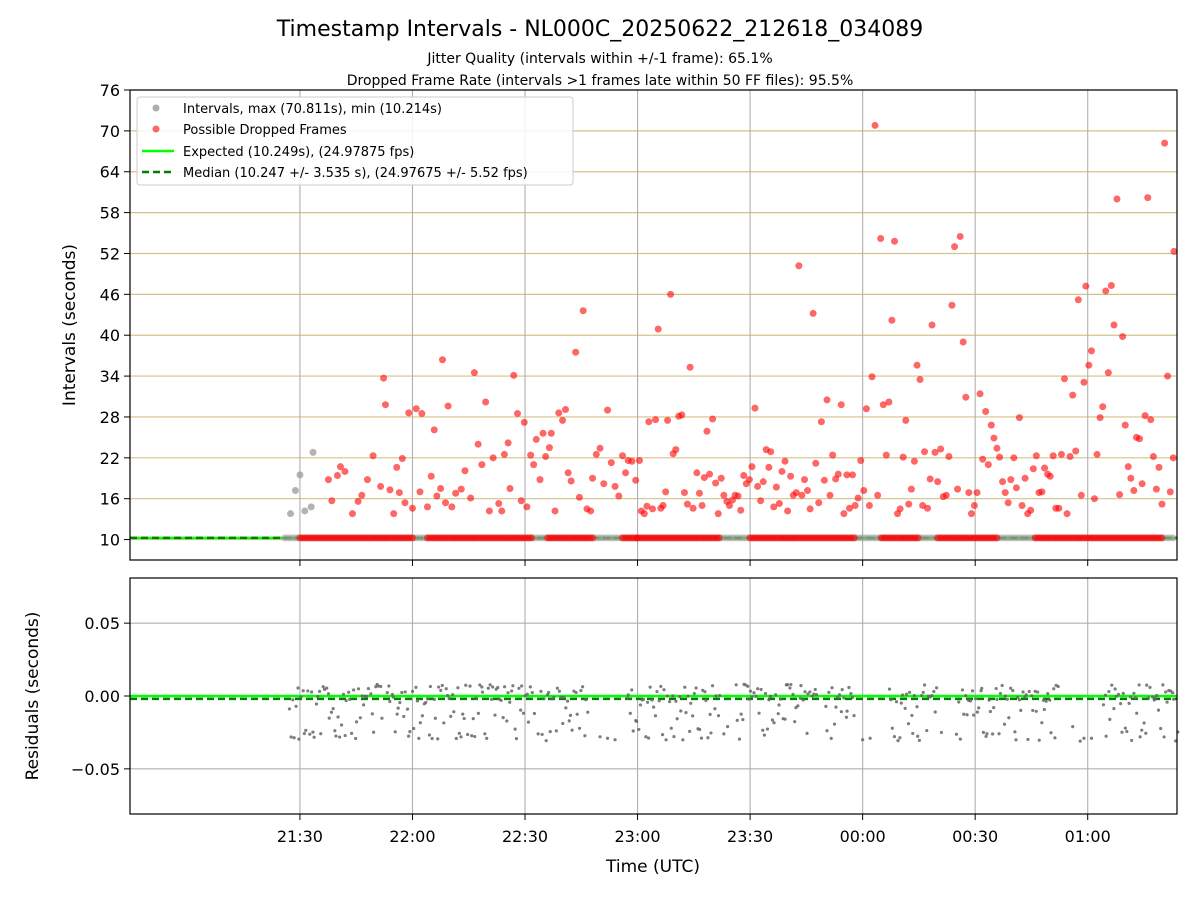  I want to click on interval-point, so click(300, 475).